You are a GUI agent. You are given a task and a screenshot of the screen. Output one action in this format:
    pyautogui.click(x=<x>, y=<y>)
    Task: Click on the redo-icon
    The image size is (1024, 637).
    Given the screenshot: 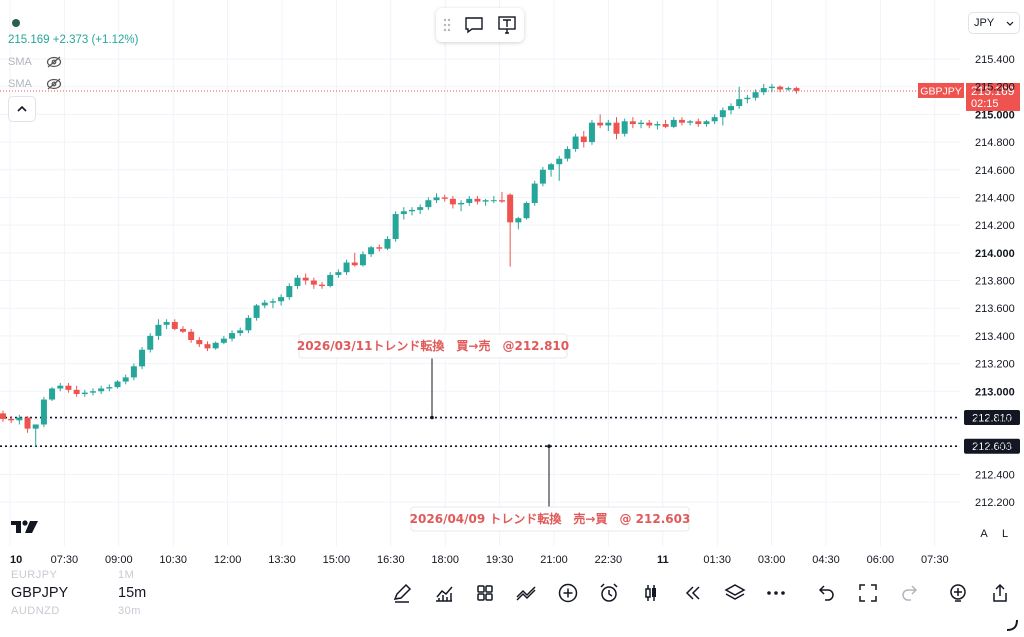 What is the action you would take?
    pyautogui.click(x=910, y=593)
    